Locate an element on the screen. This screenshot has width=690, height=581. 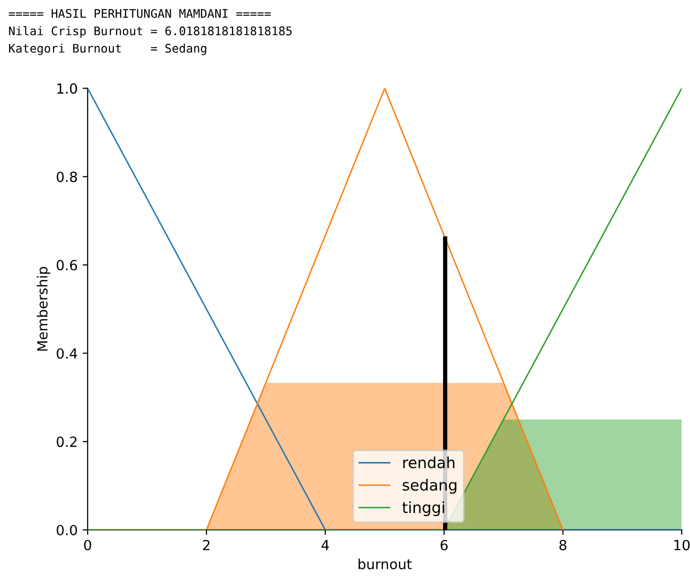
y-axis-title: Membership is located at coordinates (43, 308).